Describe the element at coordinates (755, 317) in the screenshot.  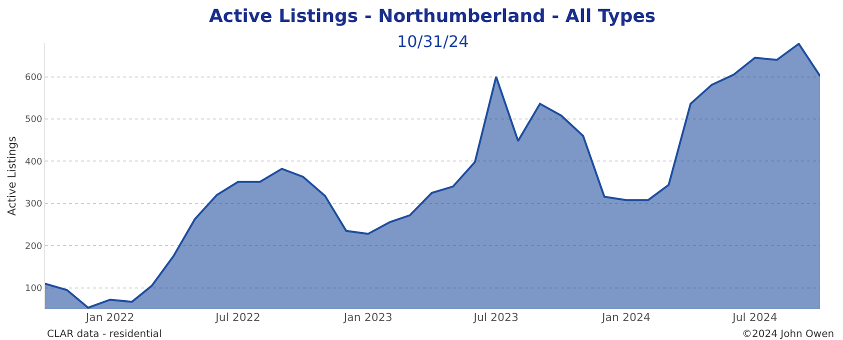
I see `x-tick-label: Jul 2024` at that location.